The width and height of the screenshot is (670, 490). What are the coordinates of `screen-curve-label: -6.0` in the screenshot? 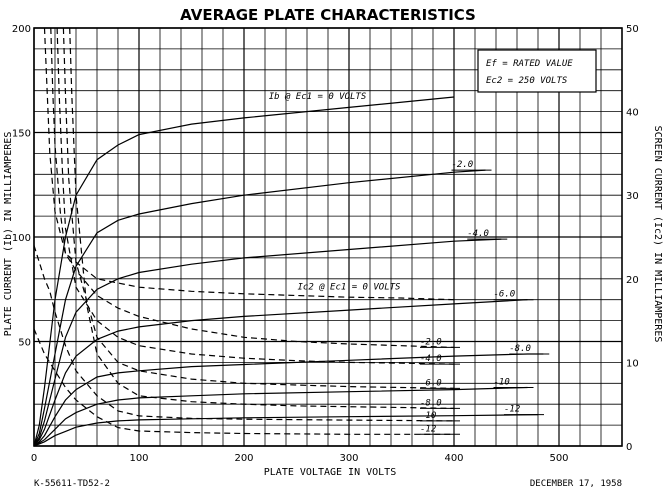 It's located at (431, 383).